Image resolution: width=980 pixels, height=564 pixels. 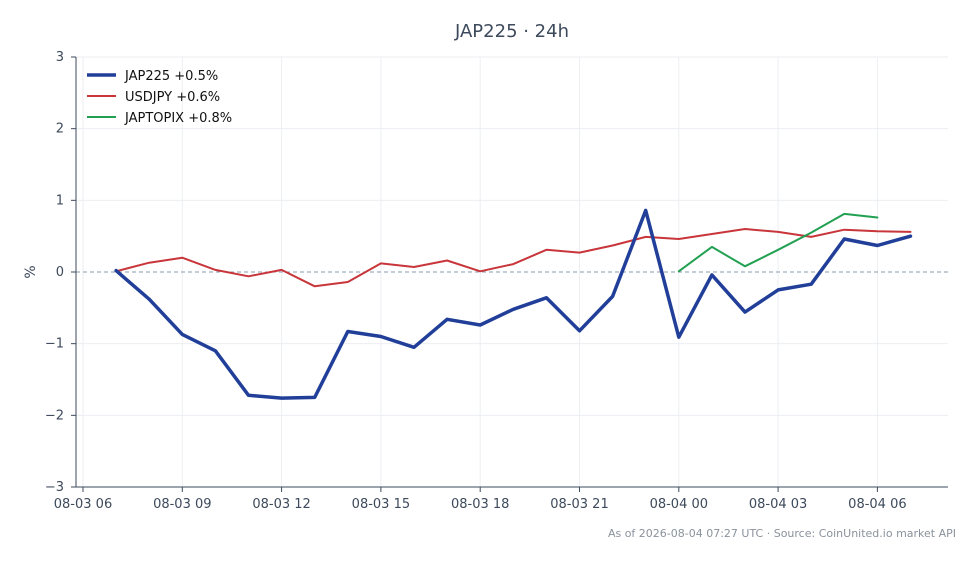 I want to click on x-tick-label: 08-03 06, so click(x=83, y=504).